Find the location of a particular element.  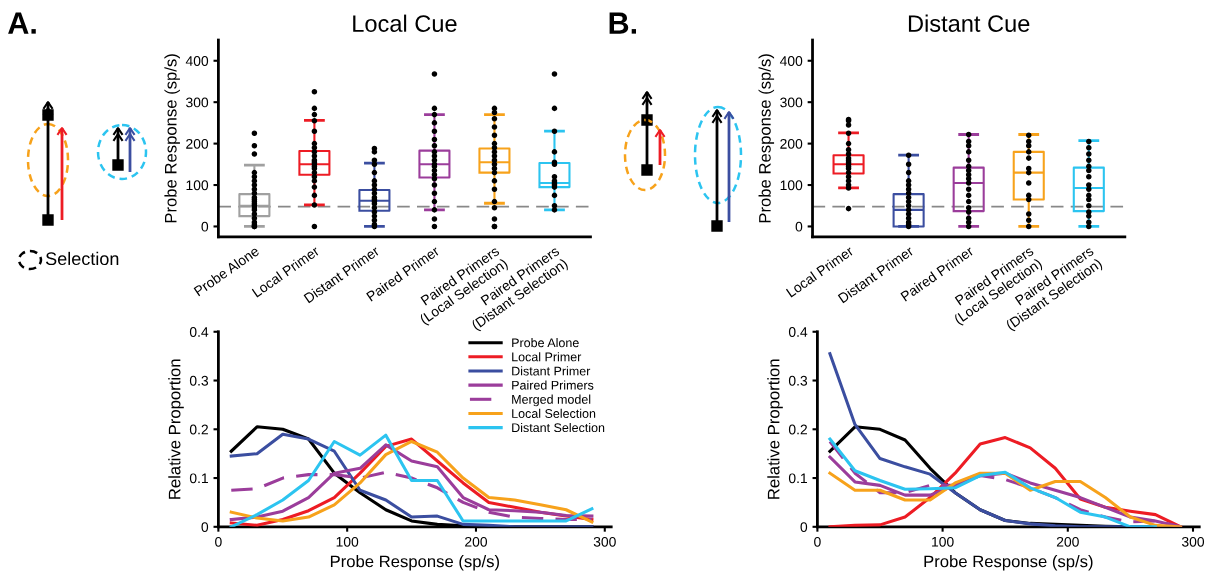

legend-label: Distant Selection is located at coordinates (558, 427).